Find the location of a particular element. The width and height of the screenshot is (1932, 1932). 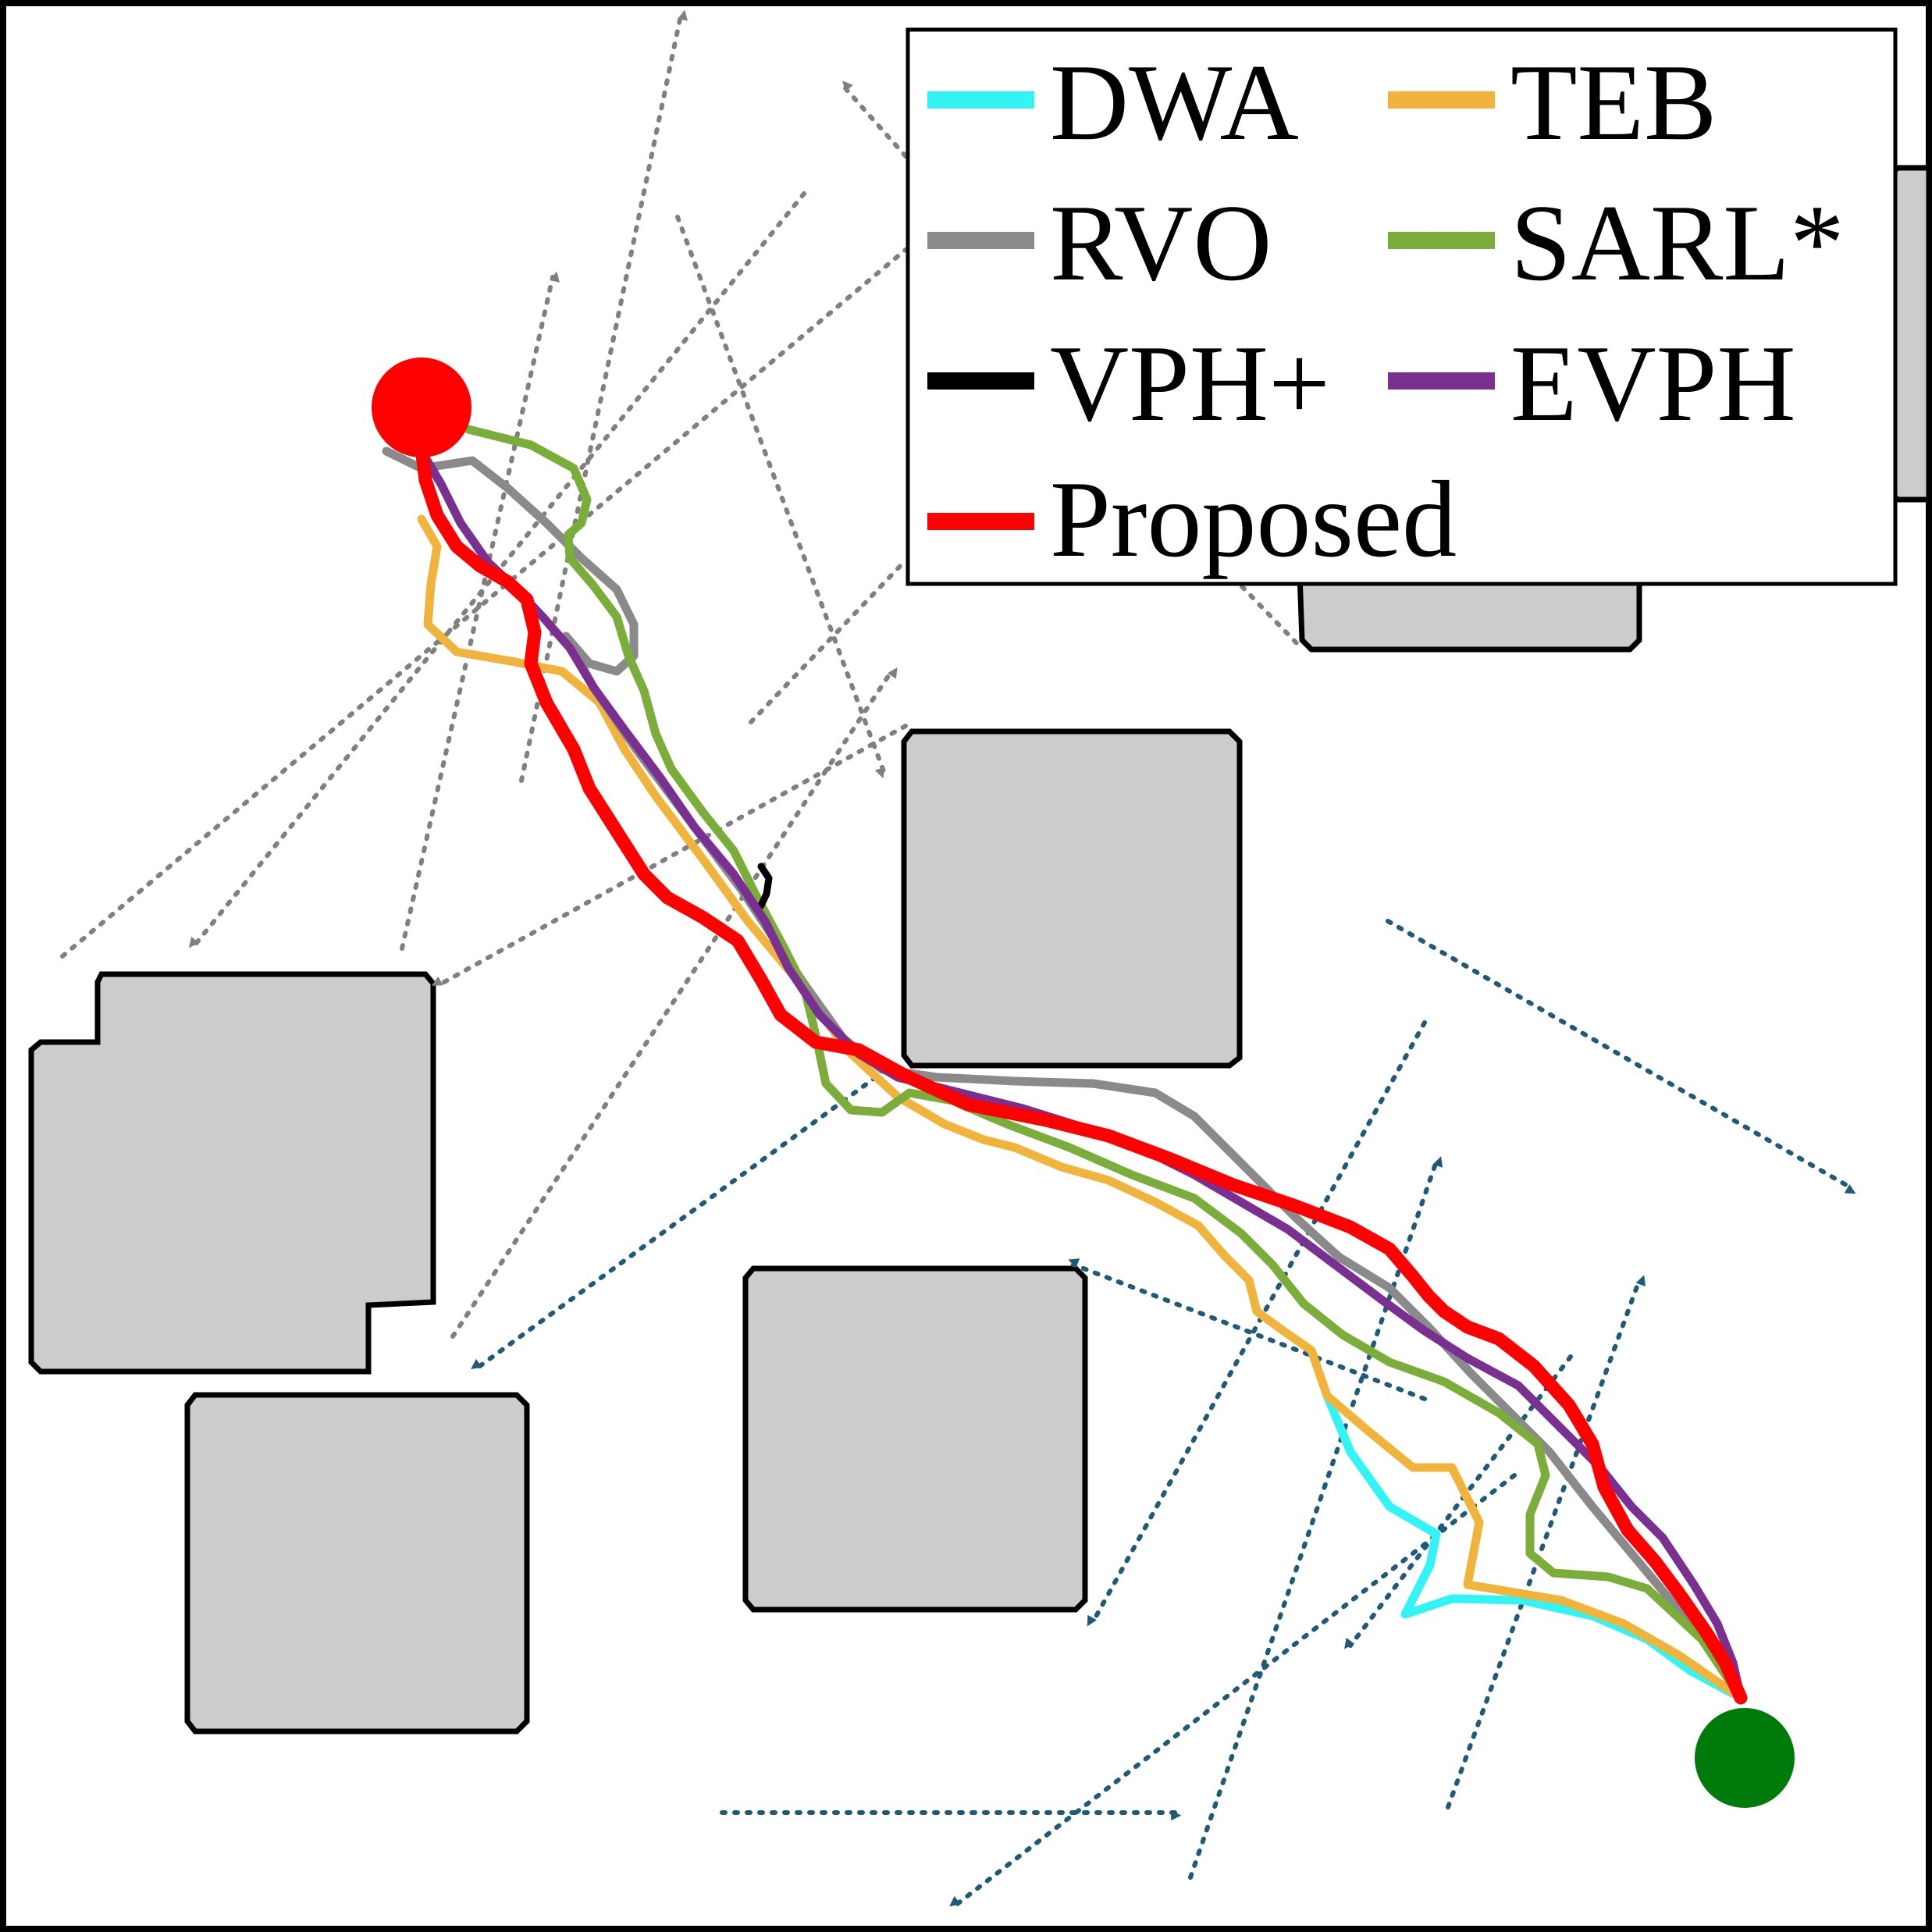

legend-label-vph-plus: VPH+ is located at coordinates (1190, 383).